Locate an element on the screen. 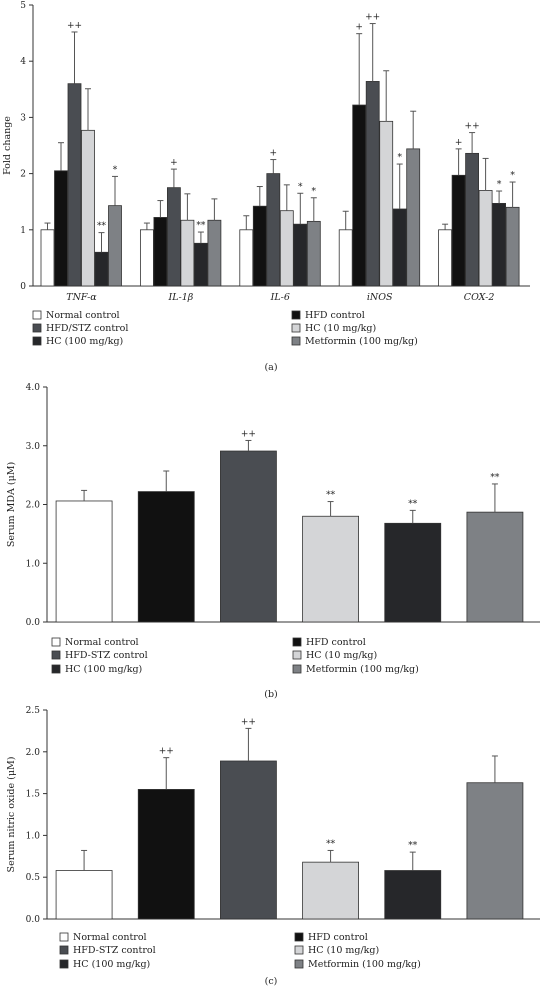  il-6-metformin-100-mg-kg-bar is located at coordinates (313, 253).